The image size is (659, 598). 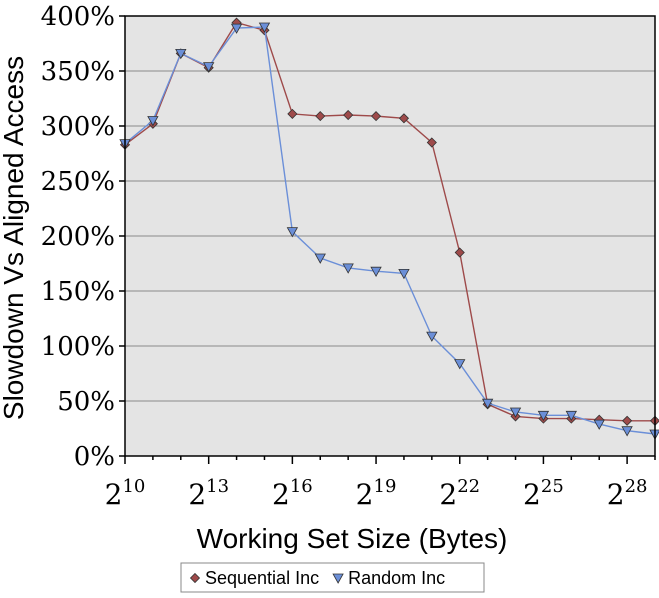 What do you see at coordinates (94, 457) in the screenshot?
I see `y-tick-label: 0%` at bounding box center [94, 457].